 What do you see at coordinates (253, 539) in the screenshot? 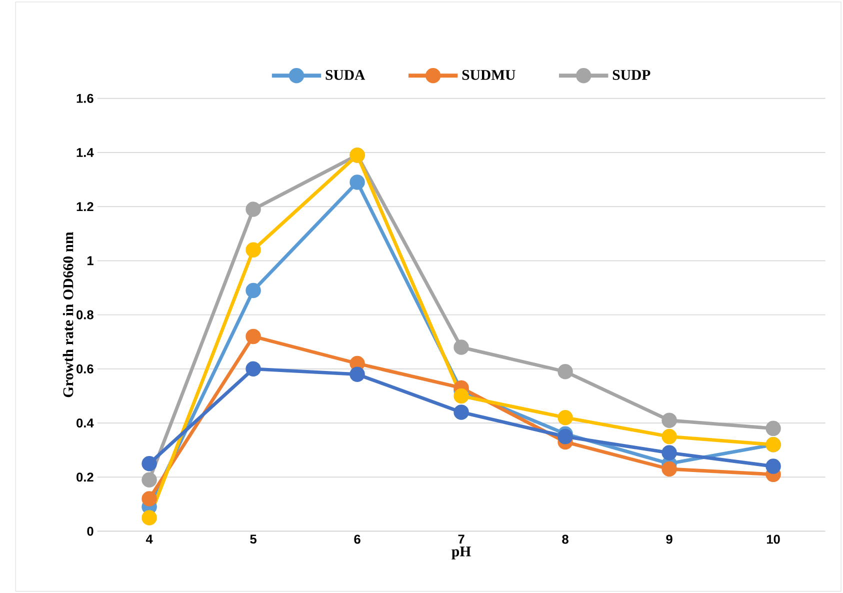
I see `x-tick-label: 5` at bounding box center [253, 539].